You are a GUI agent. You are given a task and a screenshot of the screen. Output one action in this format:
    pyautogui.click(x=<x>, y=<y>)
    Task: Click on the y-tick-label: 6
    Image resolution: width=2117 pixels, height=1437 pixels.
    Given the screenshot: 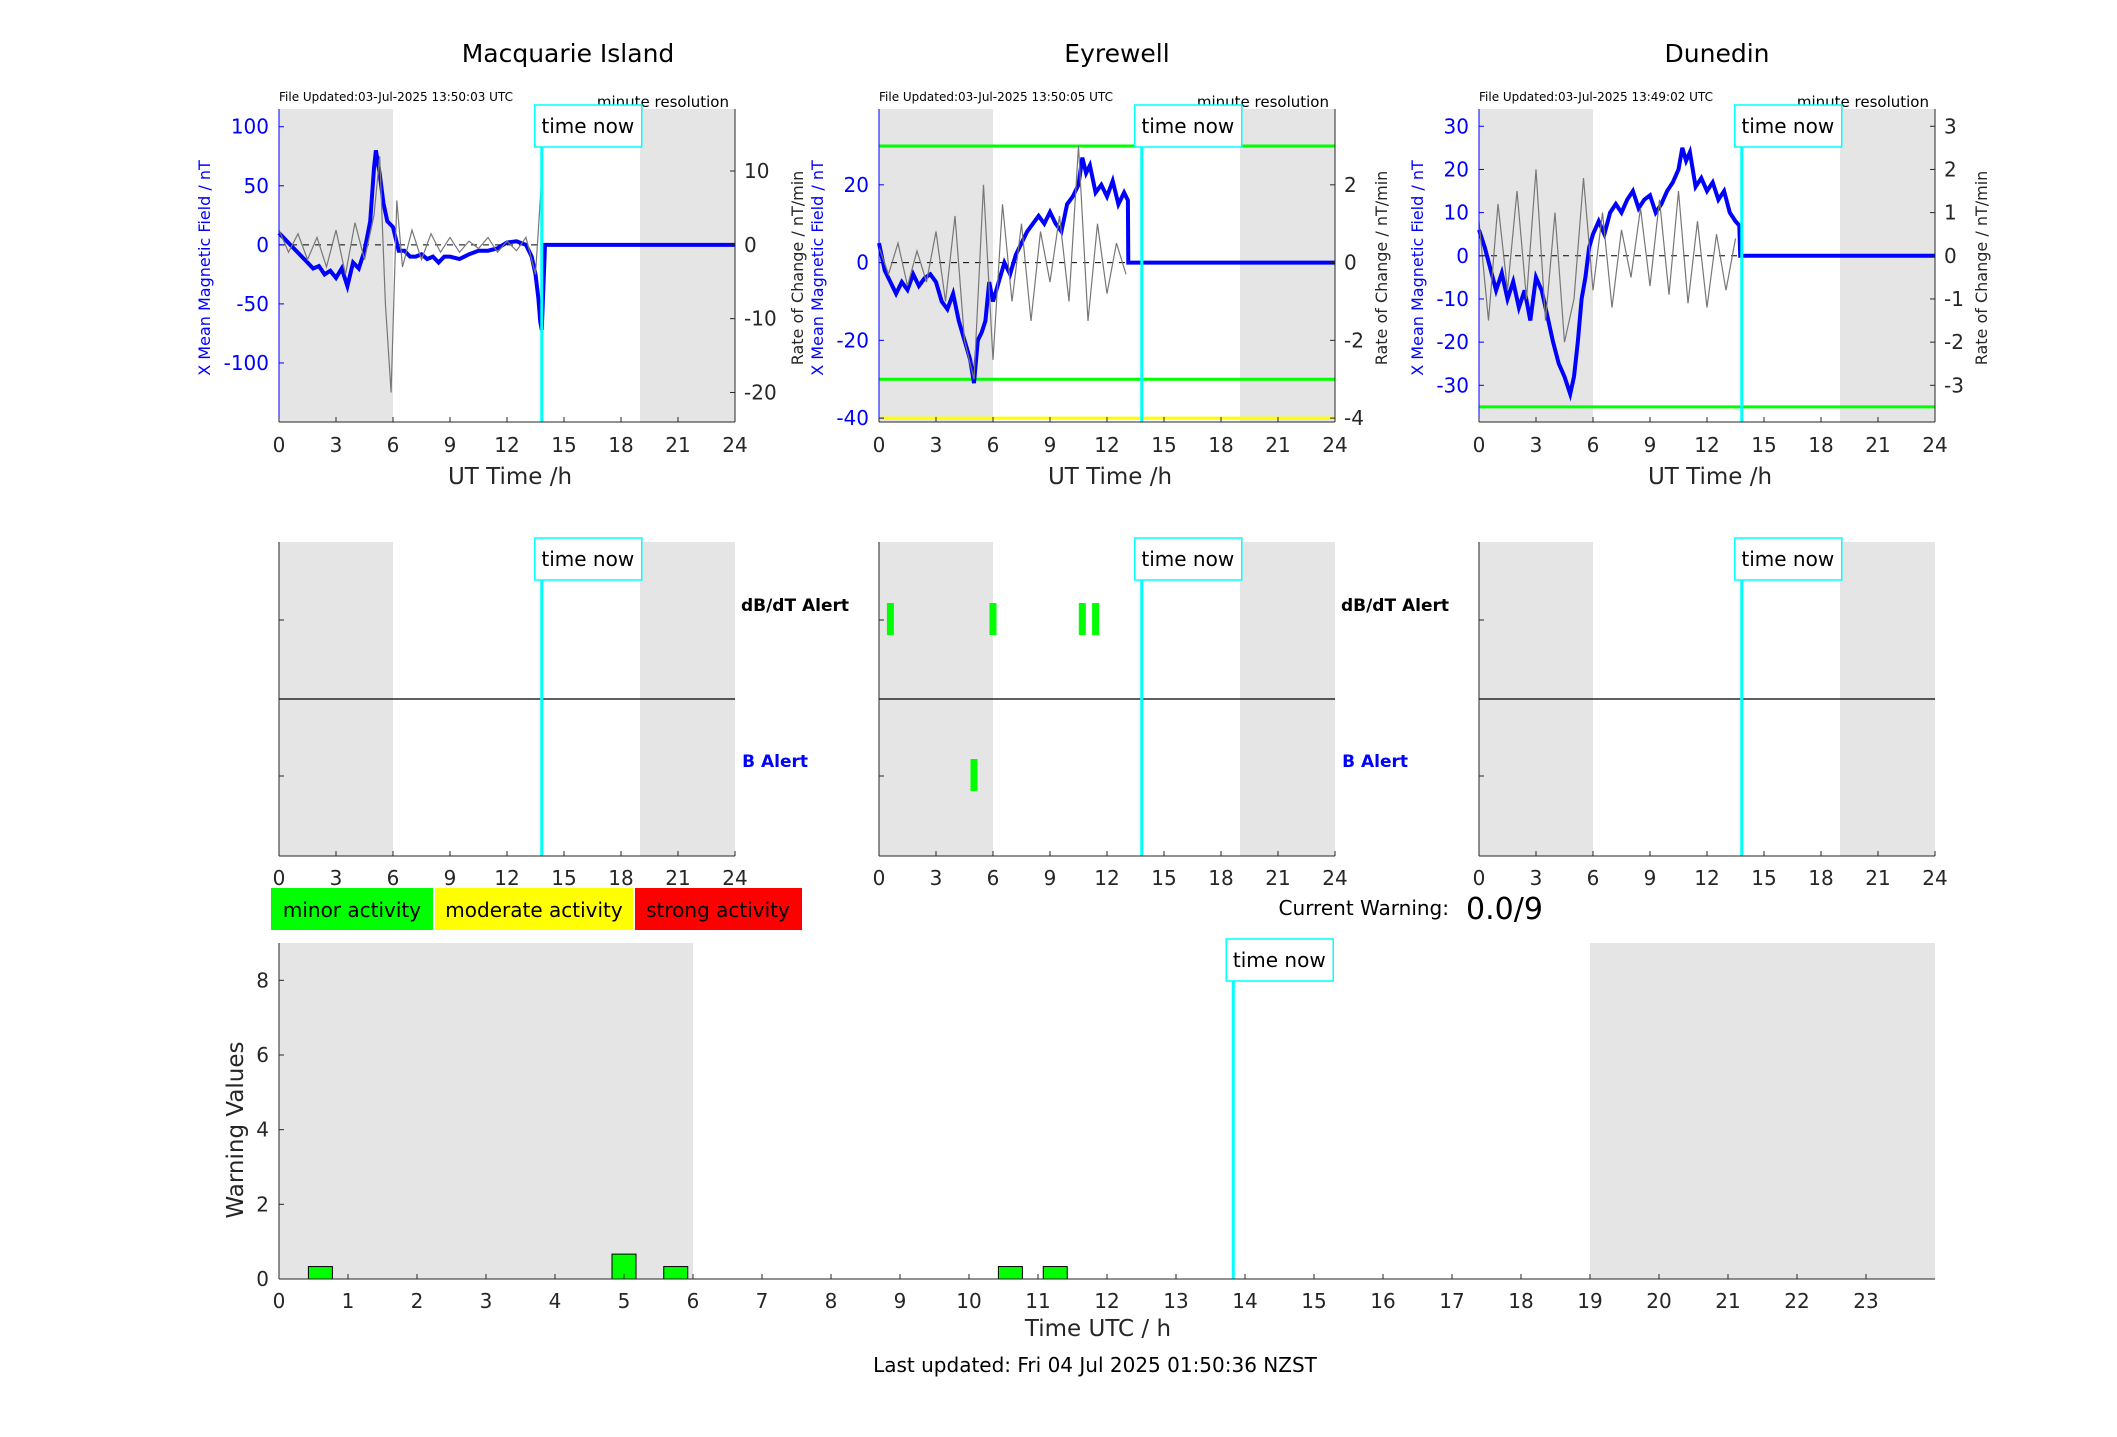 What is the action you would take?
    pyautogui.click(x=262, y=1055)
    